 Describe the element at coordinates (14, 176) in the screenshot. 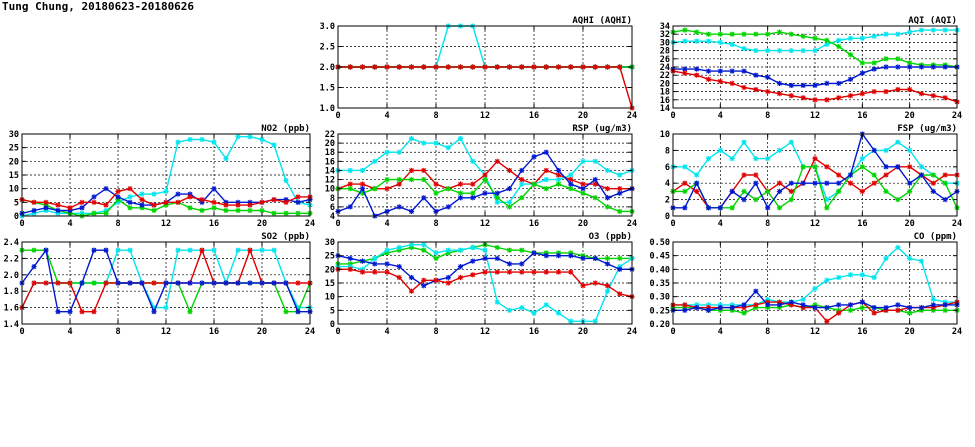

I see `y-tick-label: 15` at that location.